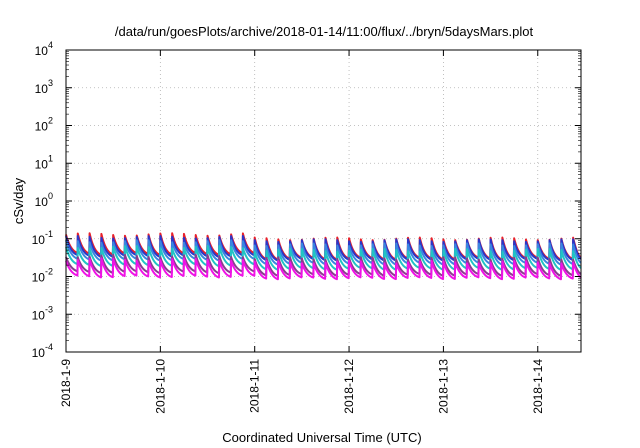 The width and height of the screenshot is (640, 448). I want to click on y-tick-label: 10⁴, so click(44, 49).